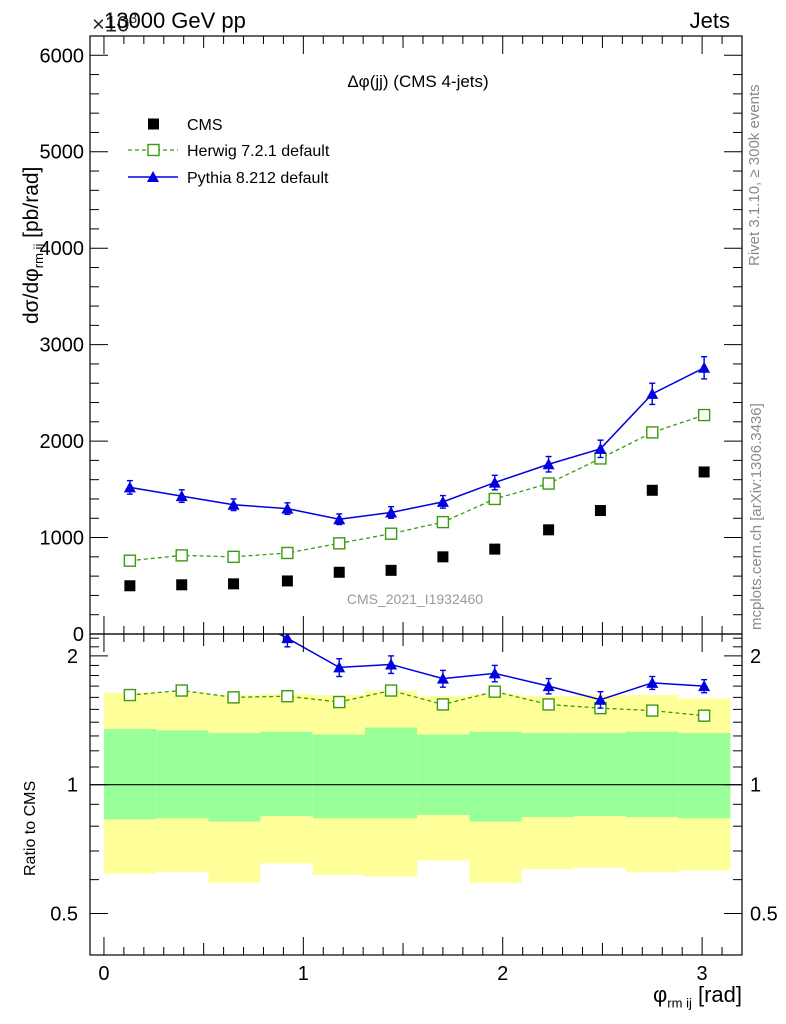  What do you see at coordinates (417, 81) in the screenshot?
I see `chart-title: Δφ(jj) (CMS 4-jets)` at bounding box center [417, 81].